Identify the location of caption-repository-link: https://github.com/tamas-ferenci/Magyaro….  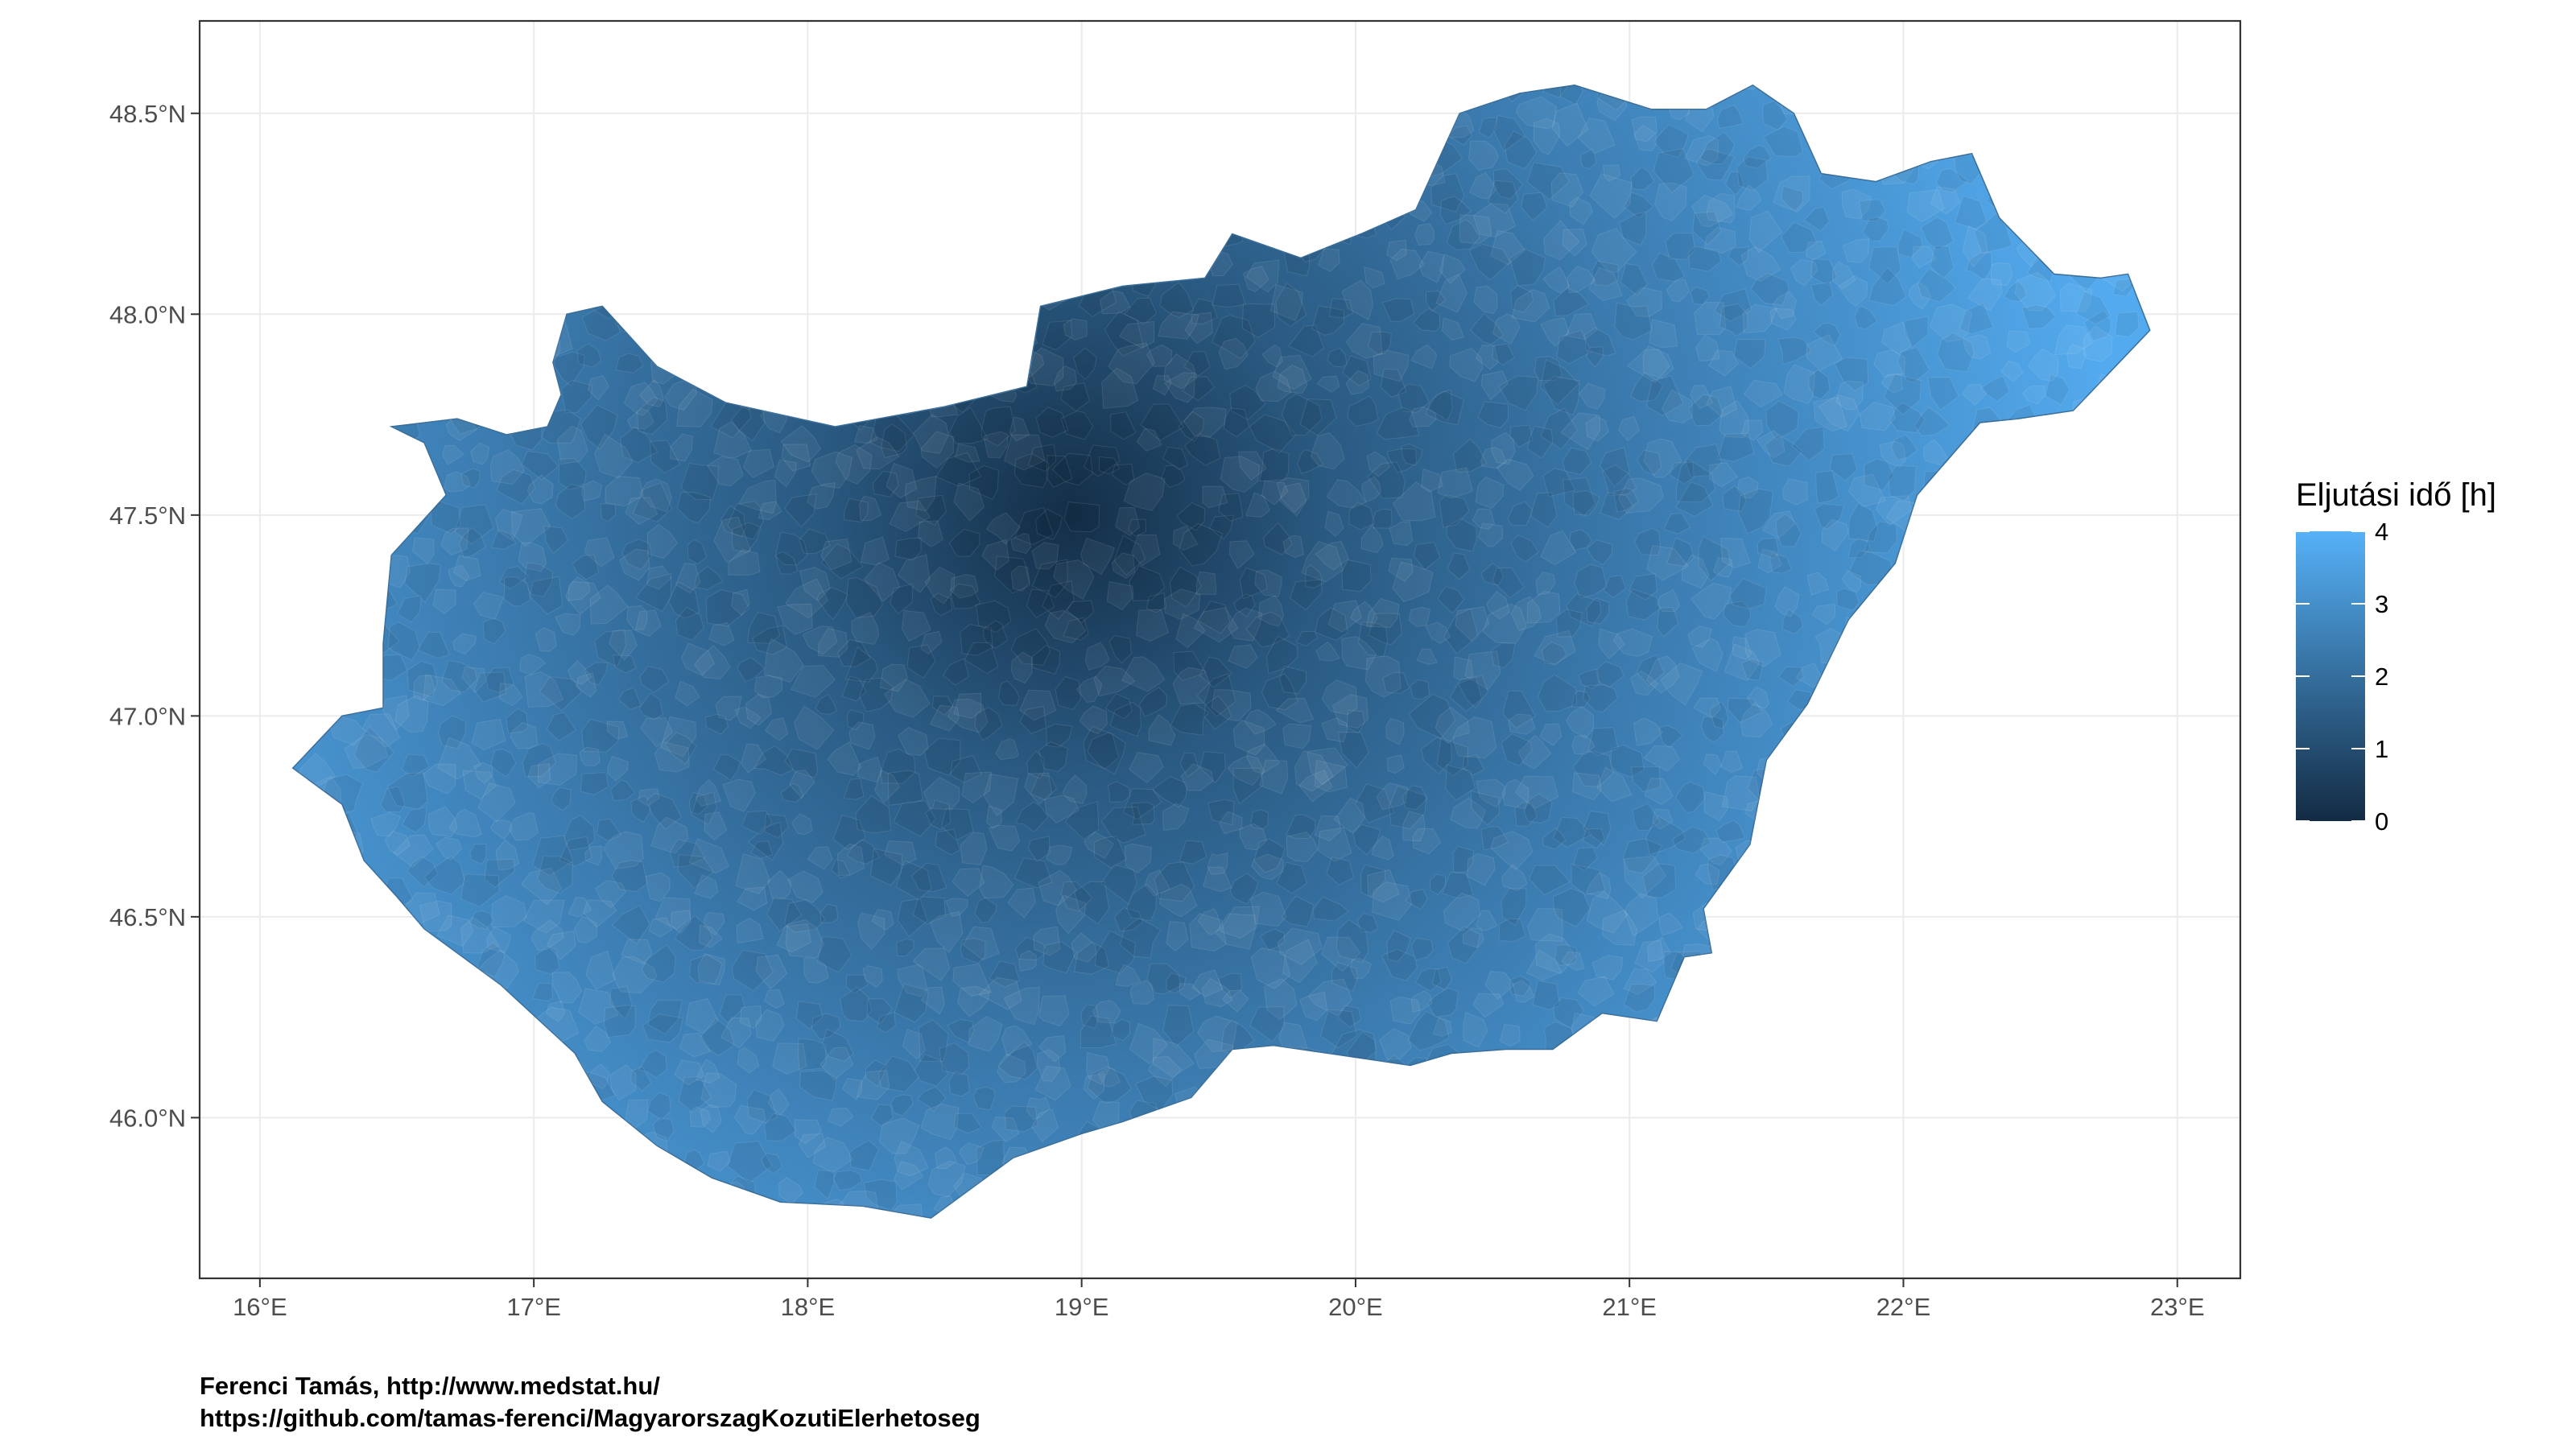
(590, 1418).